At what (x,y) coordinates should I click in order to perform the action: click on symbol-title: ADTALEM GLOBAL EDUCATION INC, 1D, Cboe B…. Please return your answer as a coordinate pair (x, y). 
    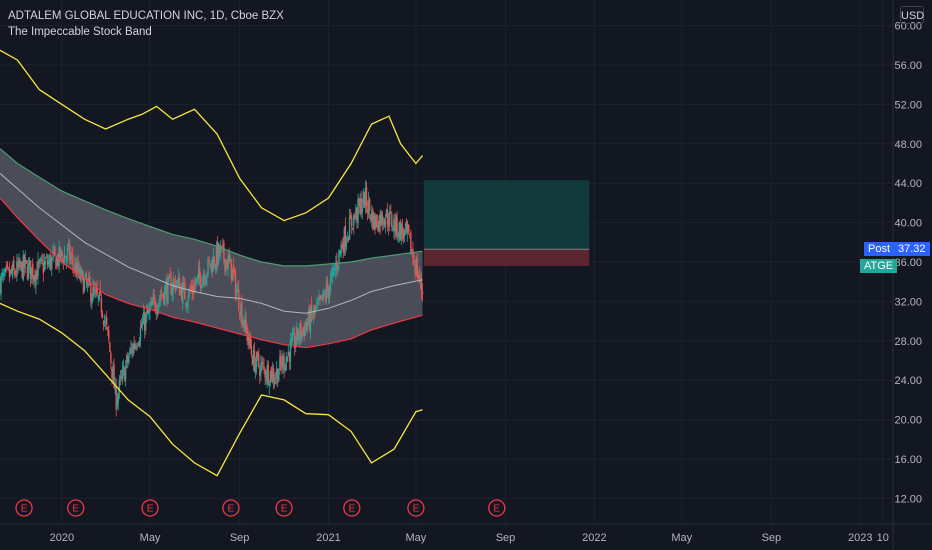
    Looking at the image, I should click on (146, 16).